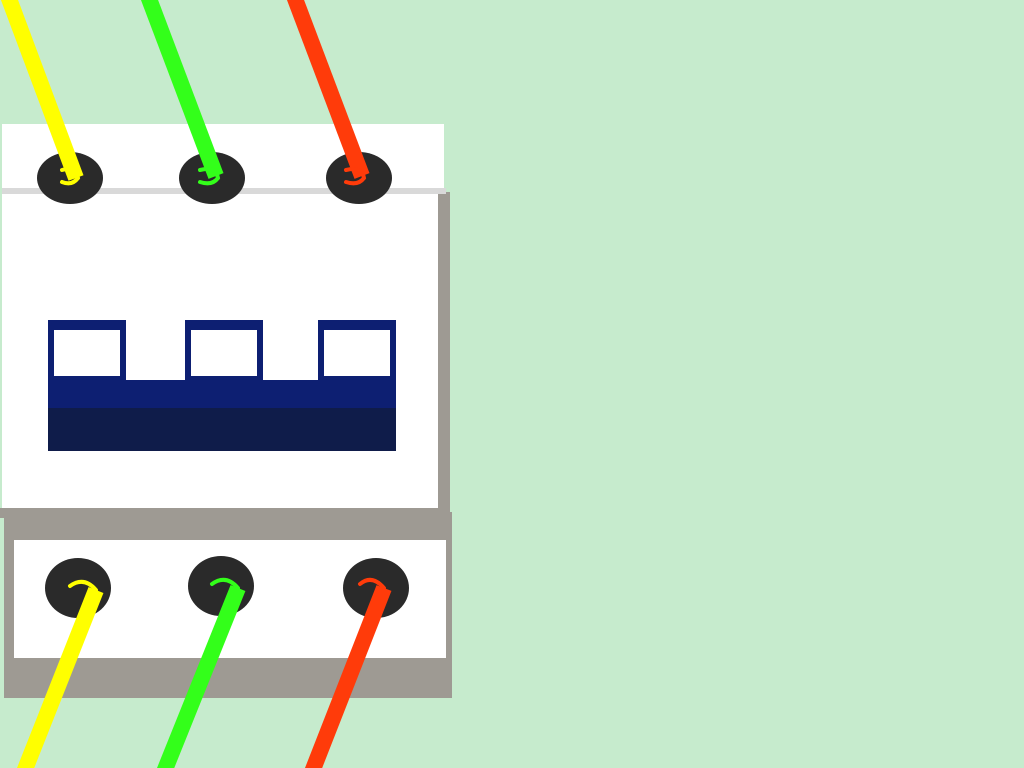 This screenshot has width=1024, height=768. I want to click on wire-green-top, so click(182, 89).